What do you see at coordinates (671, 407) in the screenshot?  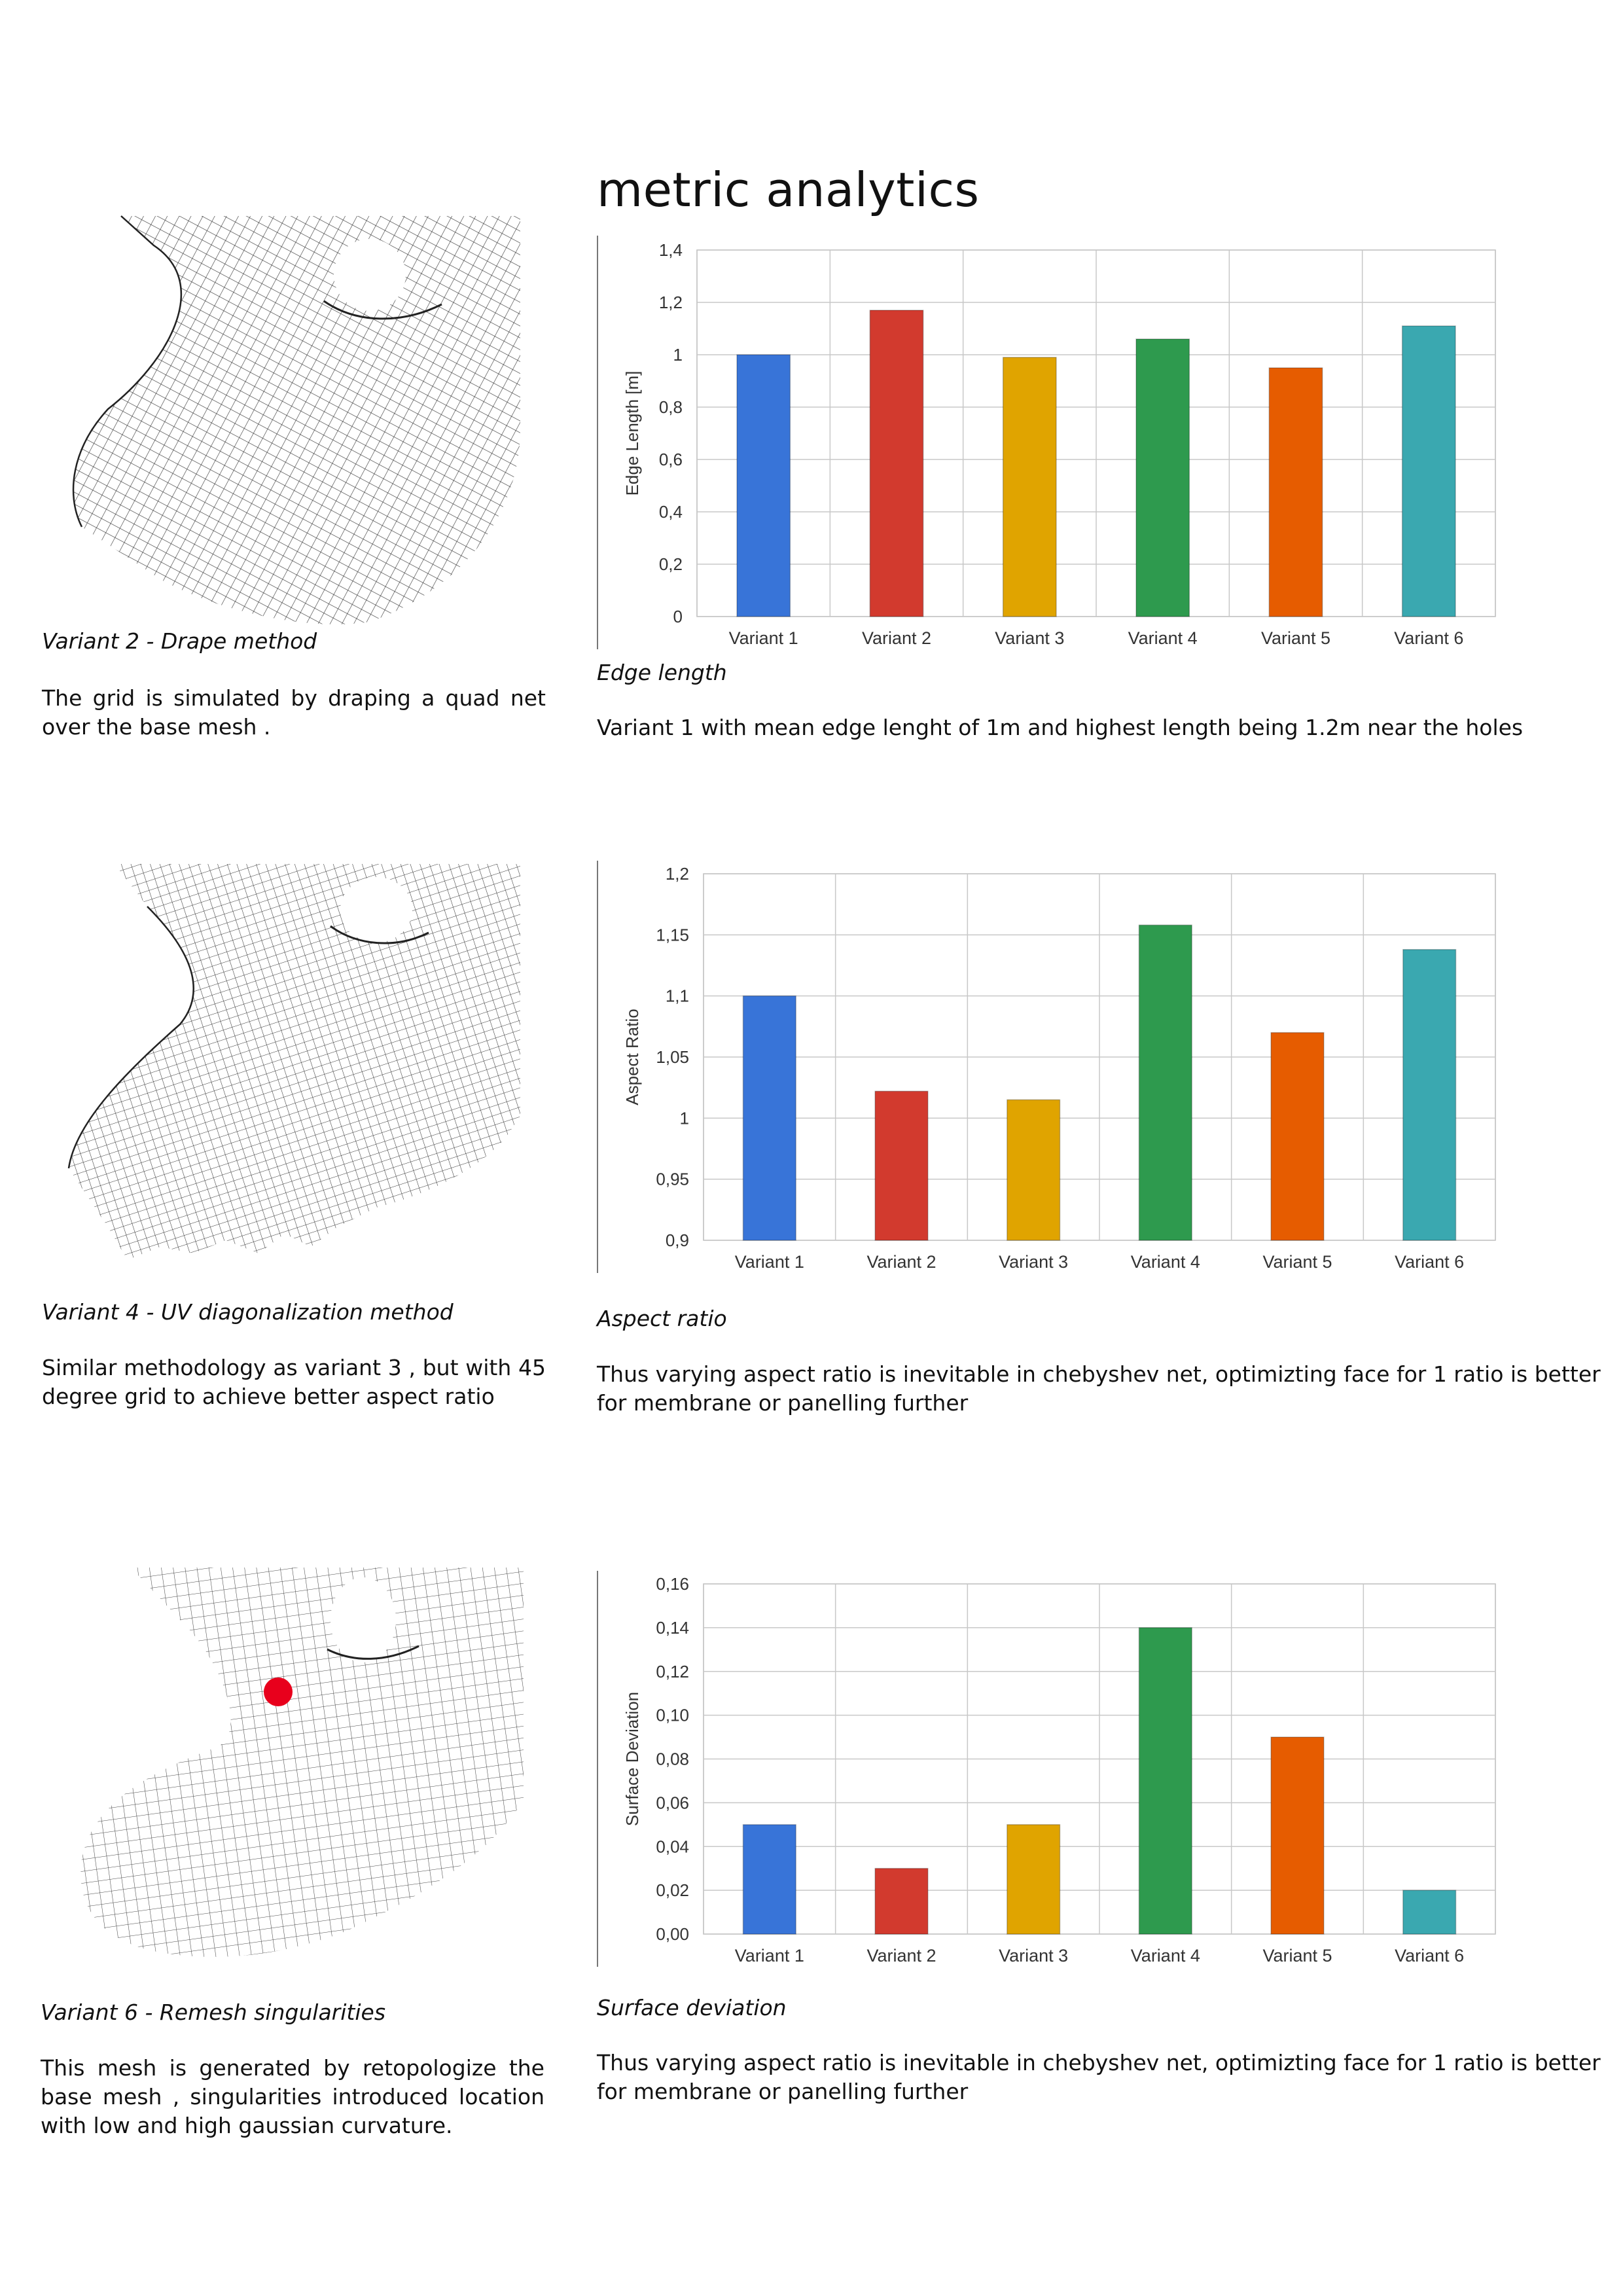 I see `y-tick-label: 0,8` at bounding box center [671, 407].